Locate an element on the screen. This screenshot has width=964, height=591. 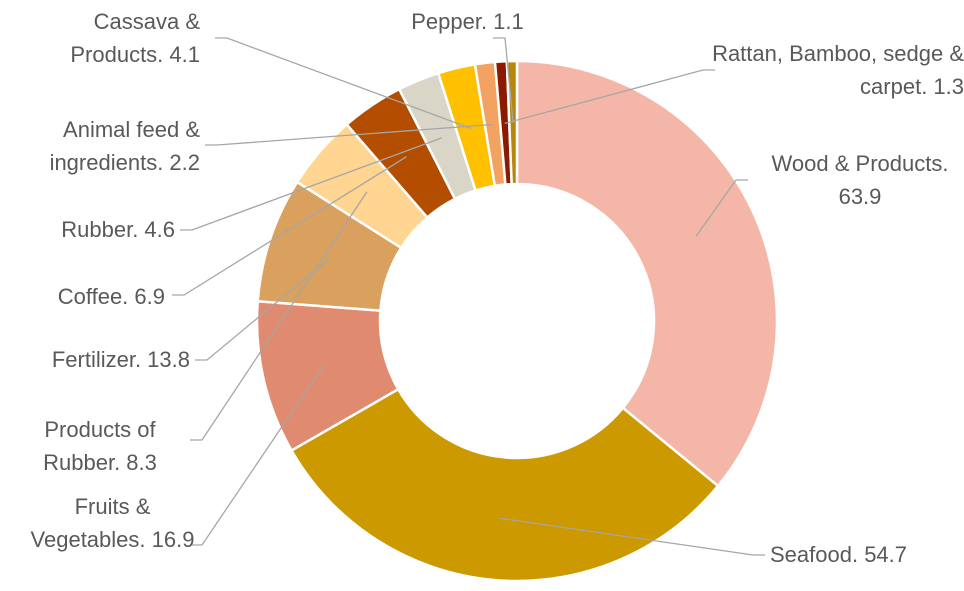
data-label: Rattan, Bamboo, sedge & carpet. 1.3 is located at coordinates (838, 70).